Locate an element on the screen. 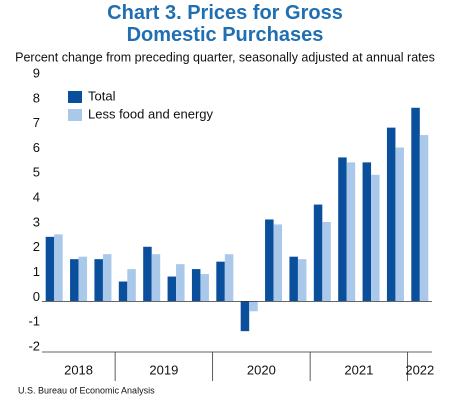 The height and width of the screenshot is (400, 450). x-tick-label: 2018 is located at coordinates (78, 369).